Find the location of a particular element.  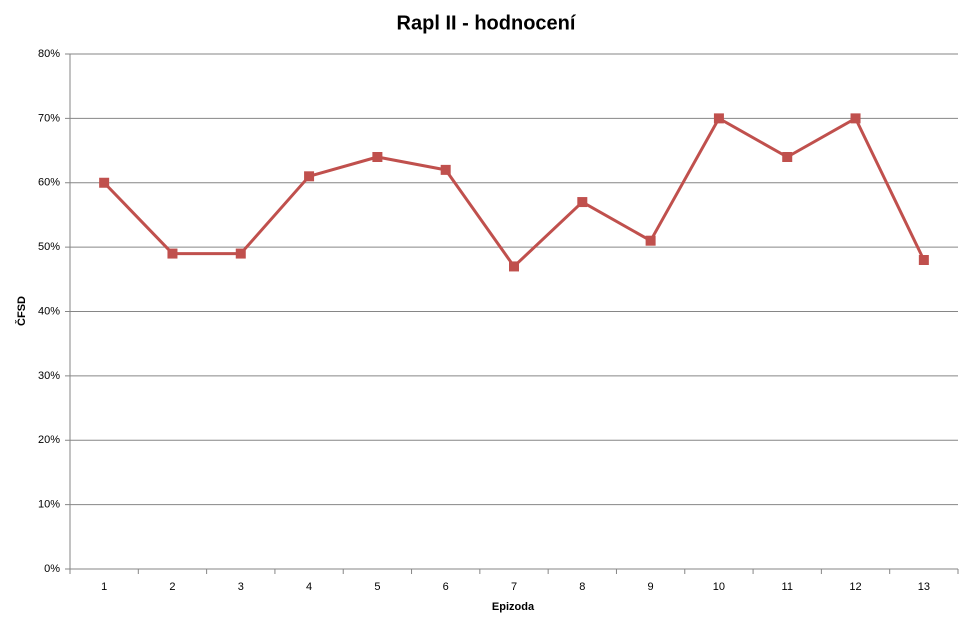

y-tick-label: 40% is located at coordinates (49, 311).